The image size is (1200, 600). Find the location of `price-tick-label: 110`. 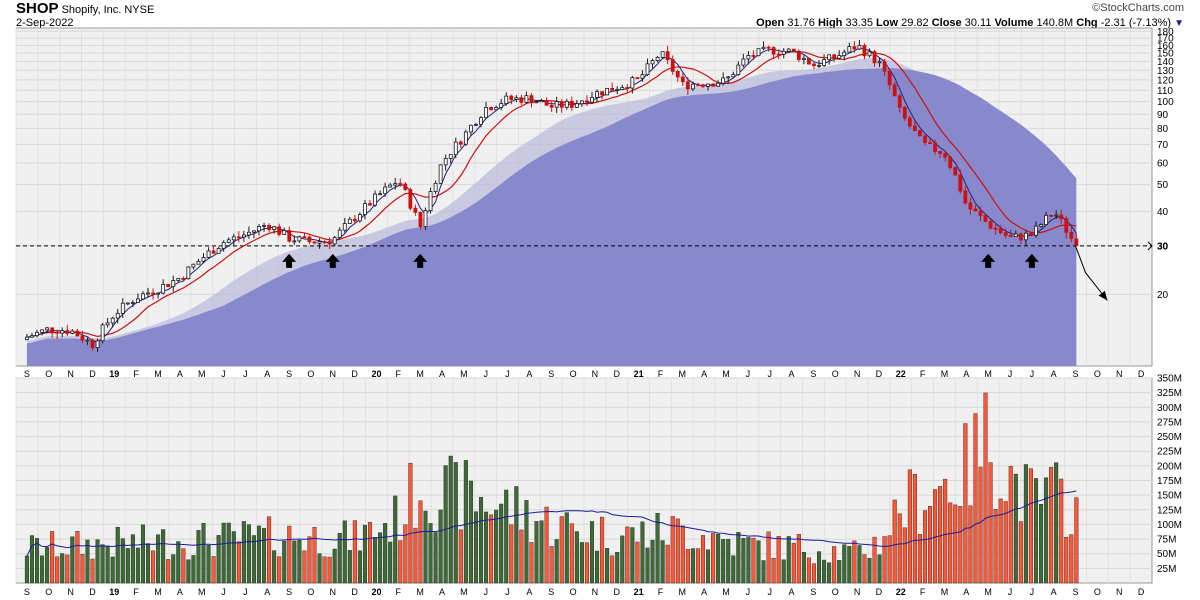

price-tick-label: 110 is located at coordinates (1165, 91).